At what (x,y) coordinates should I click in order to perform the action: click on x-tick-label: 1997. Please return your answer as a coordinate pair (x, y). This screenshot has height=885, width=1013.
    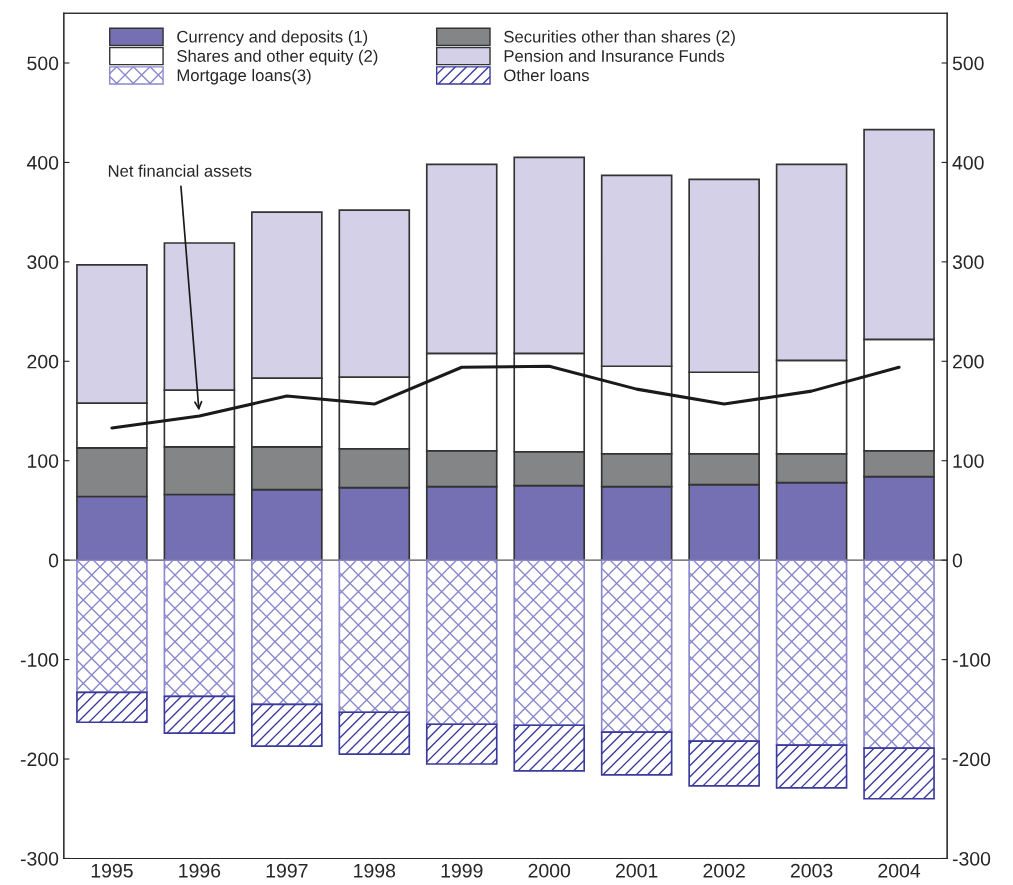
    Looking at the image, I should click on (287, 870).